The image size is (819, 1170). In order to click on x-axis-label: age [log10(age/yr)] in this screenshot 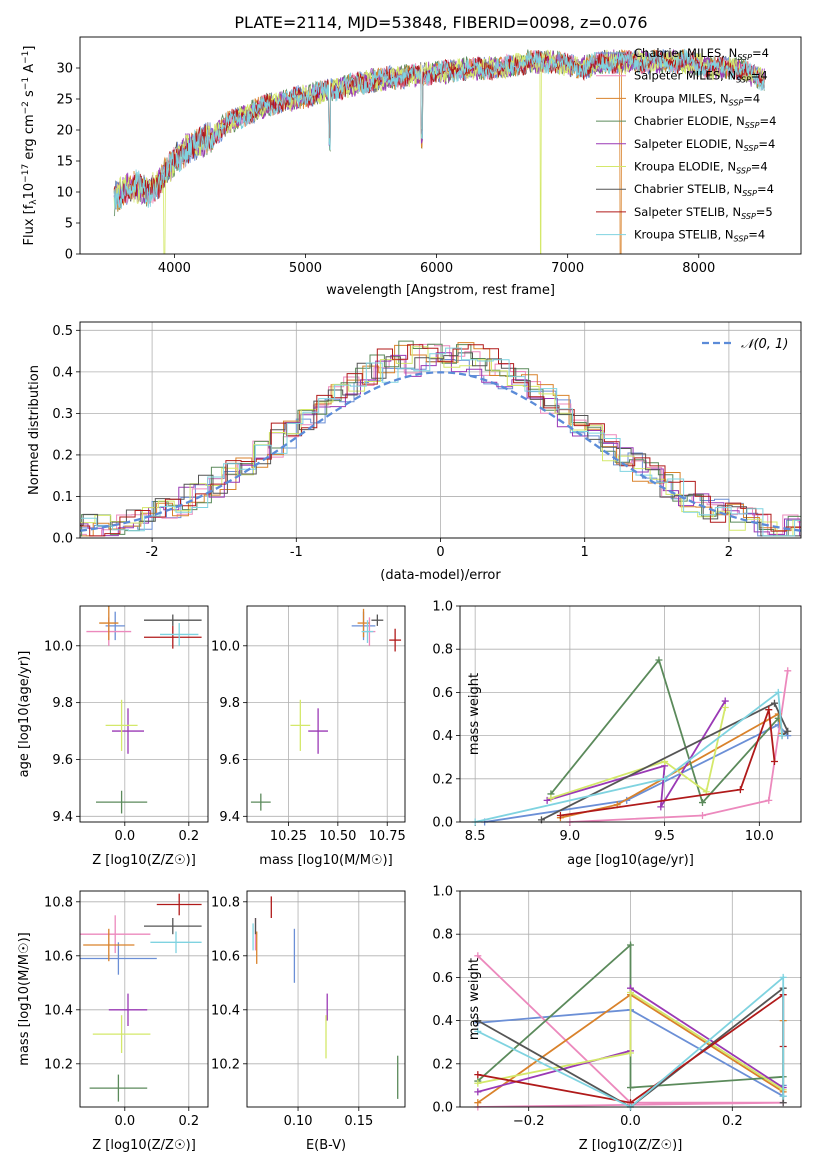, I will do `click(630, 860)`.